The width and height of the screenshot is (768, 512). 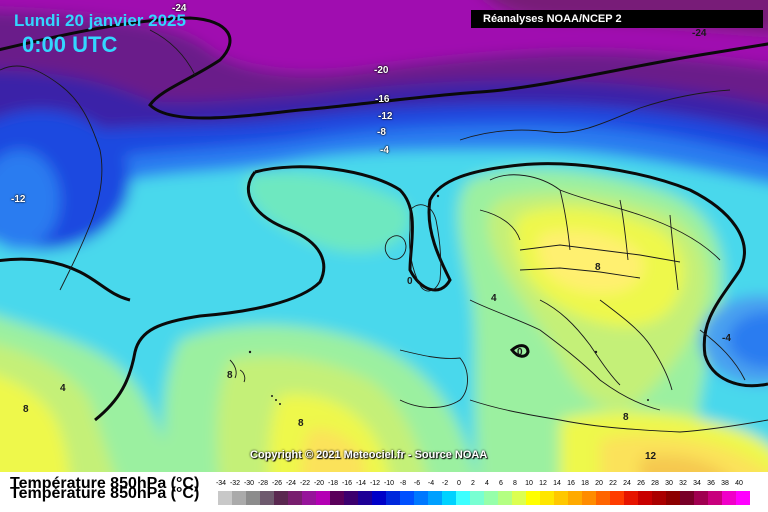 What do you see at coordinates (641, 483) in the screenshot?
I see `legend-tick-label: 26` at bounding box center [641, 483].